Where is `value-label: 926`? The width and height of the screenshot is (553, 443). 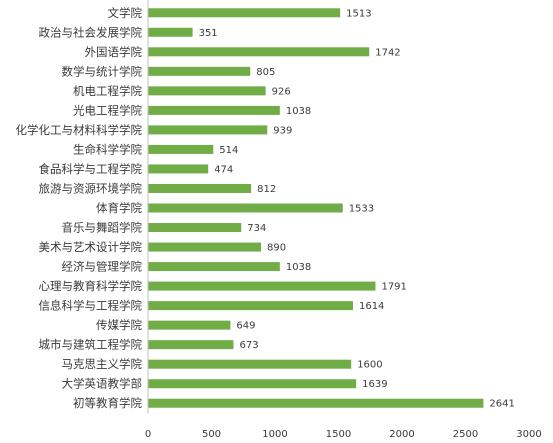
value-label: 926 is located at coordinates (281, 91).